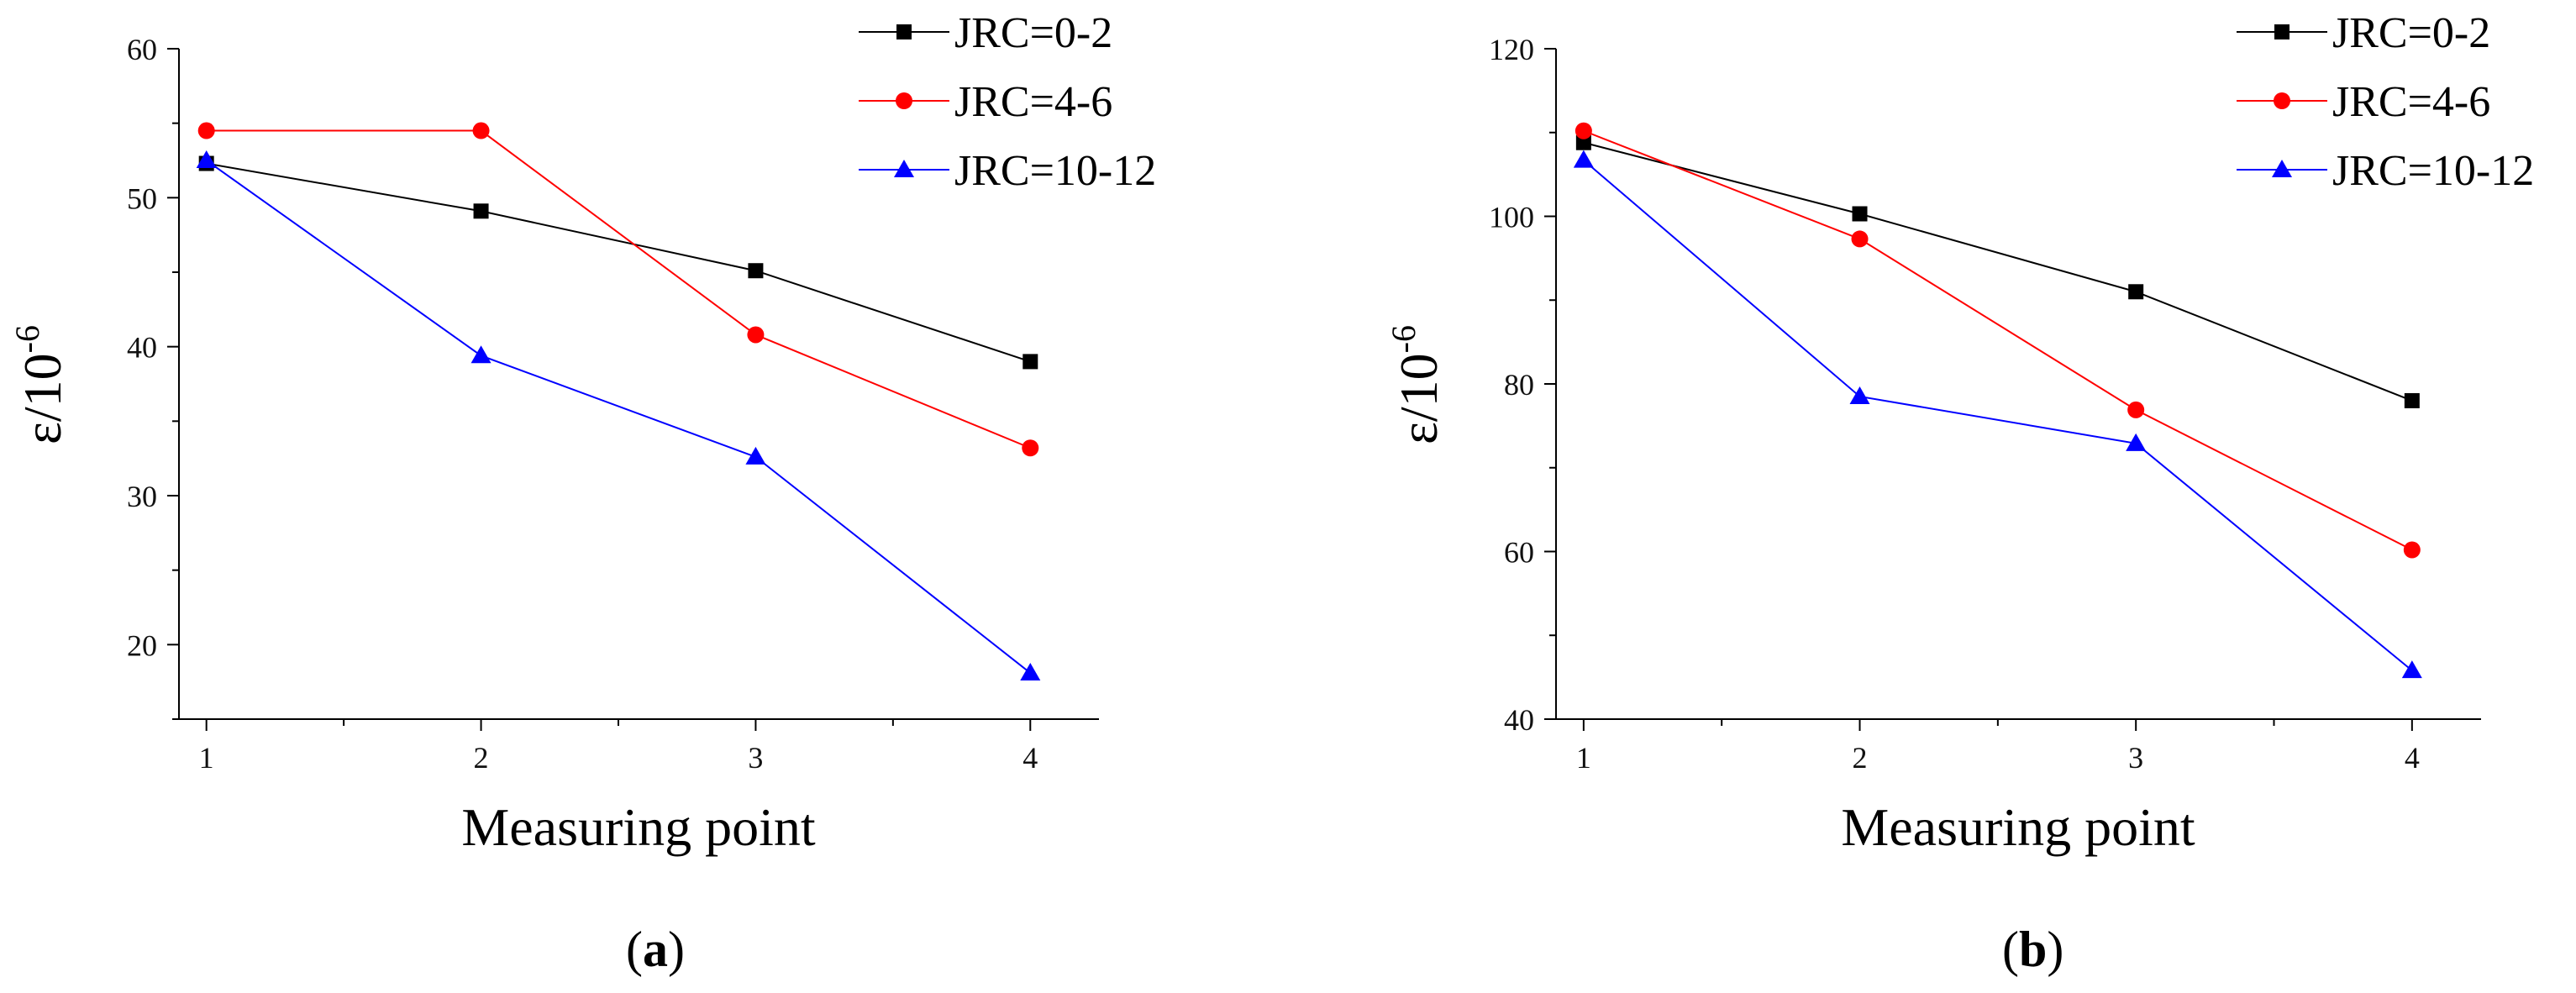 Image resolution: width=2576 pixels, height=993 pixels. Describe the element at coordinates (142, 645) in the screenshot. I see `y-tick-label: 20` at that location.